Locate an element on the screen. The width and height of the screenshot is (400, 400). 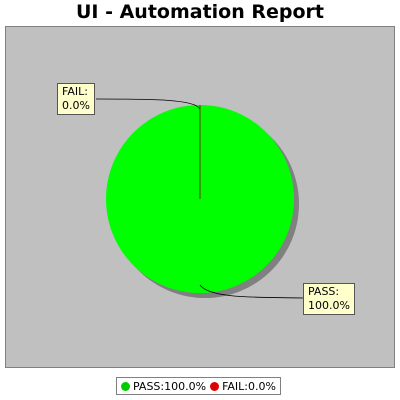
callout-fail-value: 0.0% is located at coordinates (76, 105).